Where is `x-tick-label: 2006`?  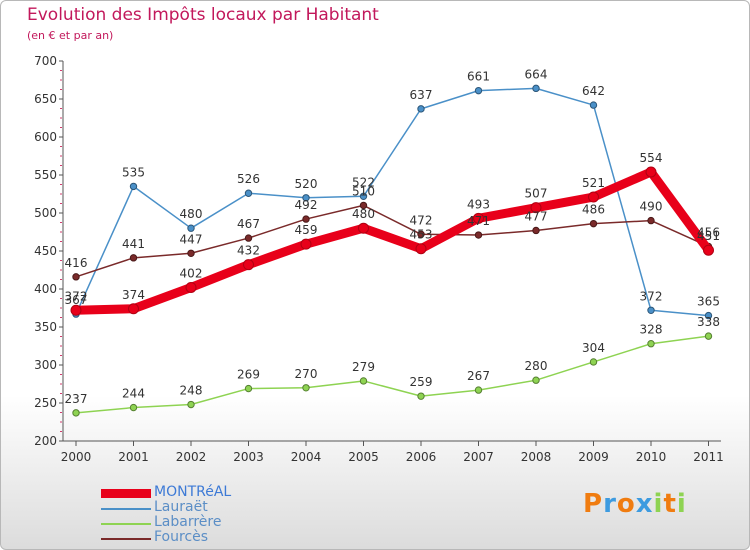
x-tick-label: 2006 is located at coordinates (421, 457).